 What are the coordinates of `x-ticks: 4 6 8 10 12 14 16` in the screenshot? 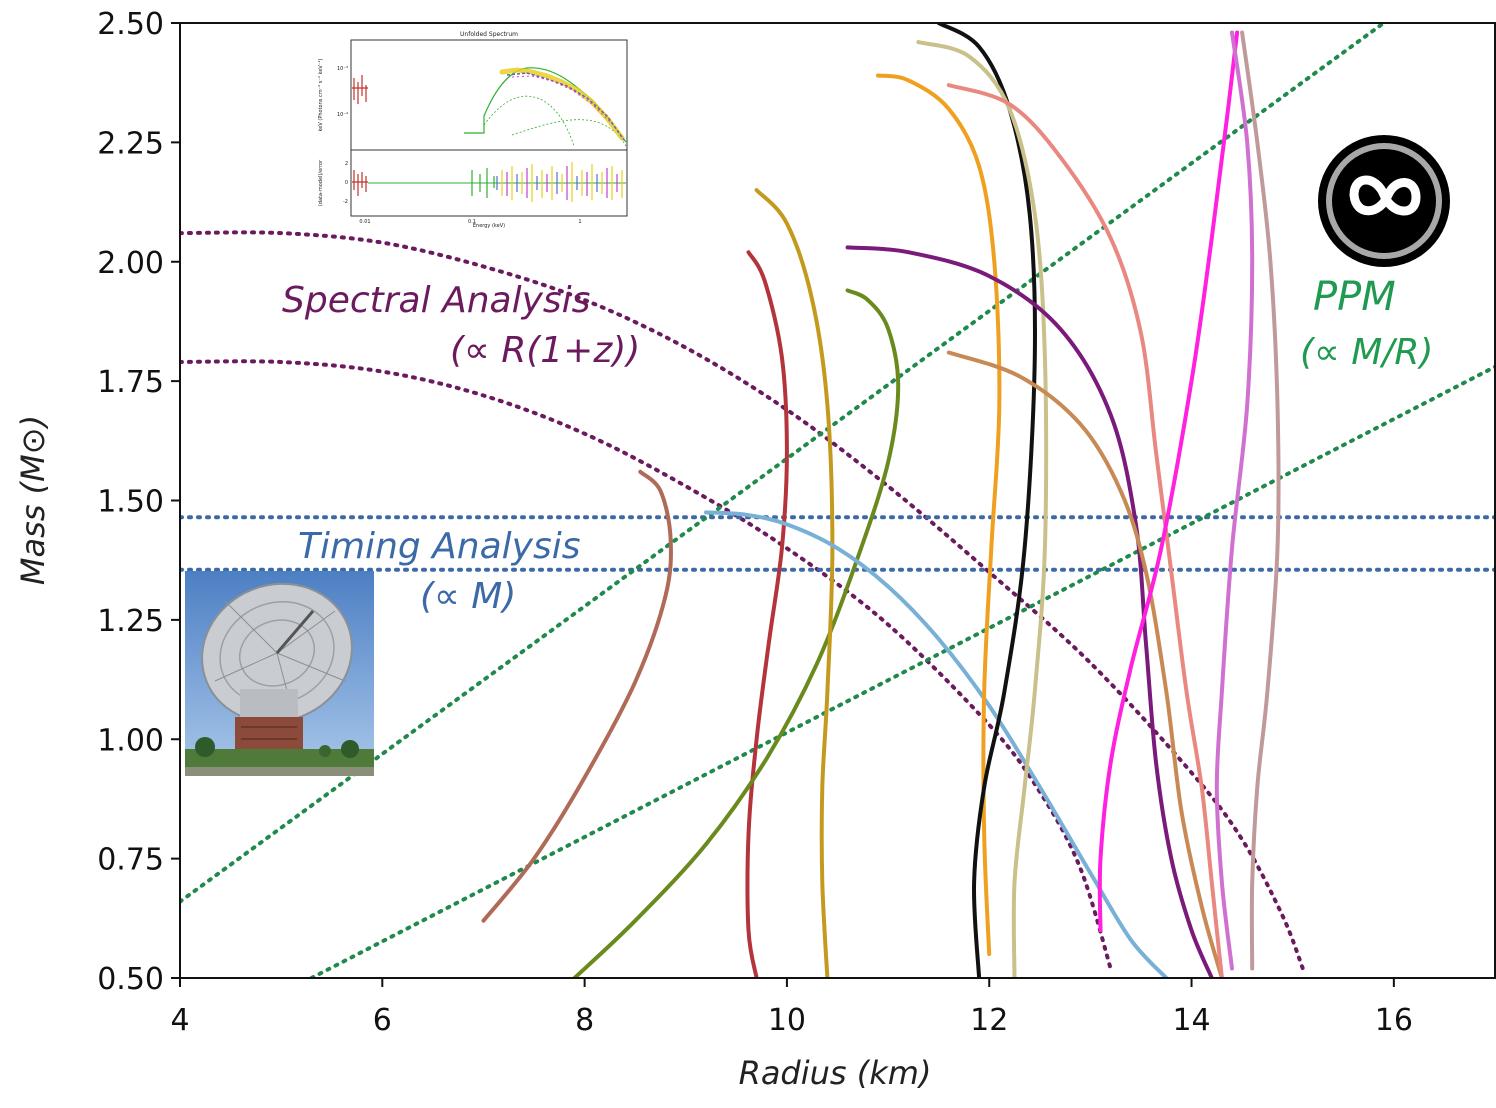 It's located at (791, 1008).